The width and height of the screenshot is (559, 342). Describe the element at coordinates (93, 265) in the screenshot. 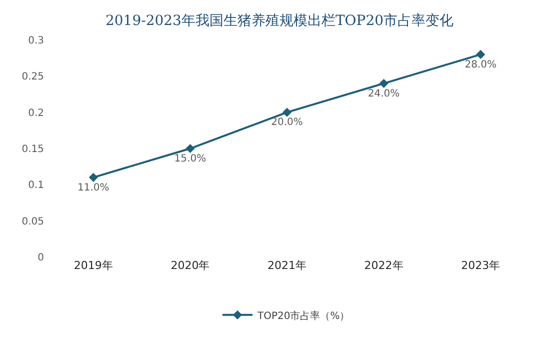

I see `x-tick-label: 2019年` at that location.